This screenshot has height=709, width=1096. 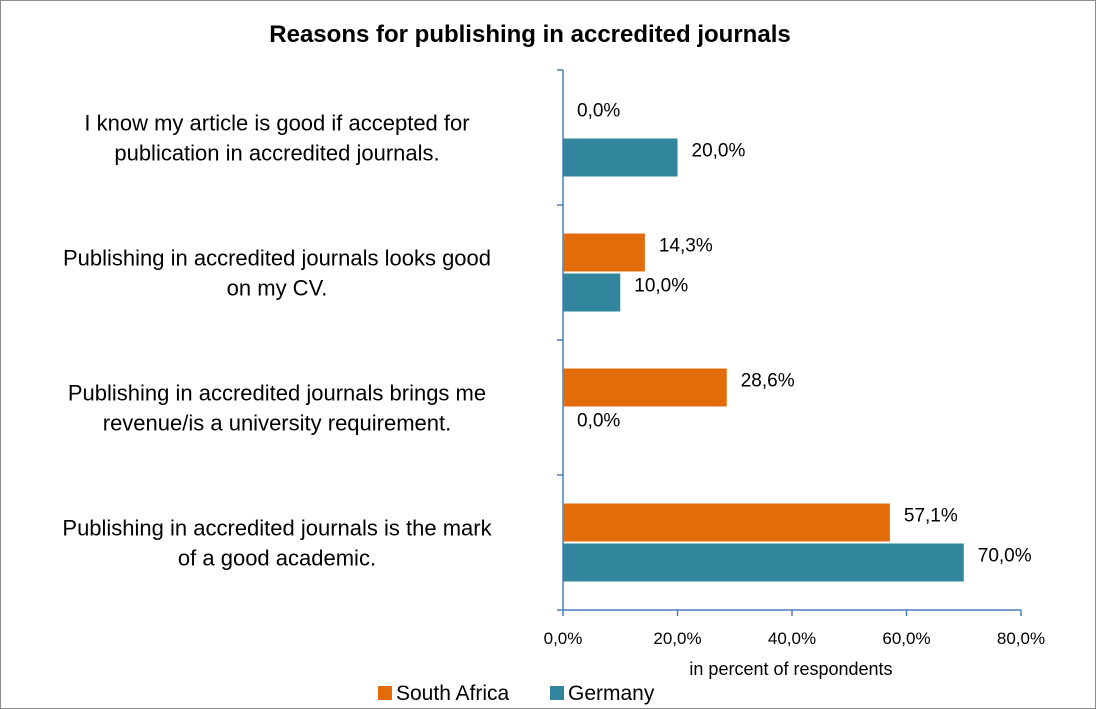 What do you see at coordinates (277, 288) in the screenshot?
I see `category-label: on my CV.` at bounding box center [277, 288].